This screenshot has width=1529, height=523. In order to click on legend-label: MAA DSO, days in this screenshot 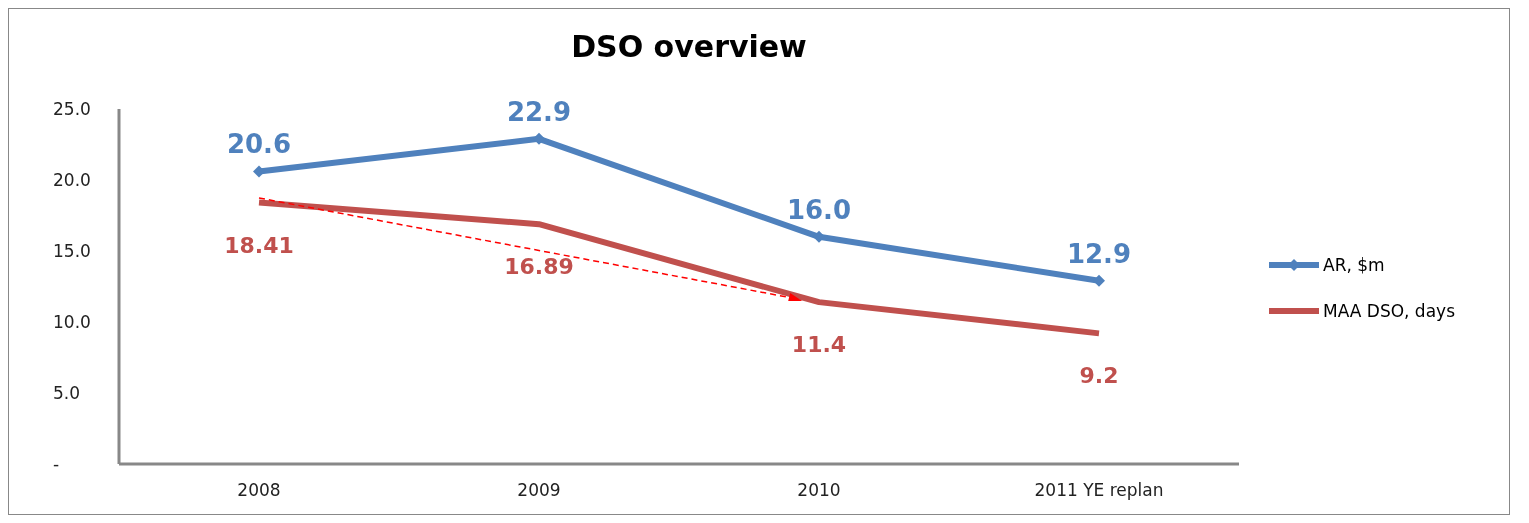, I will do `click(1389, 310)`.